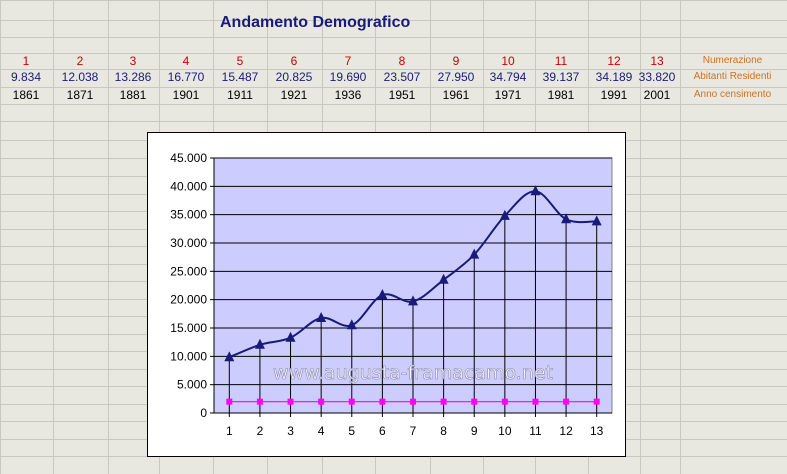  I want to click on y-tick-label: 25.000, so click(188, 271).